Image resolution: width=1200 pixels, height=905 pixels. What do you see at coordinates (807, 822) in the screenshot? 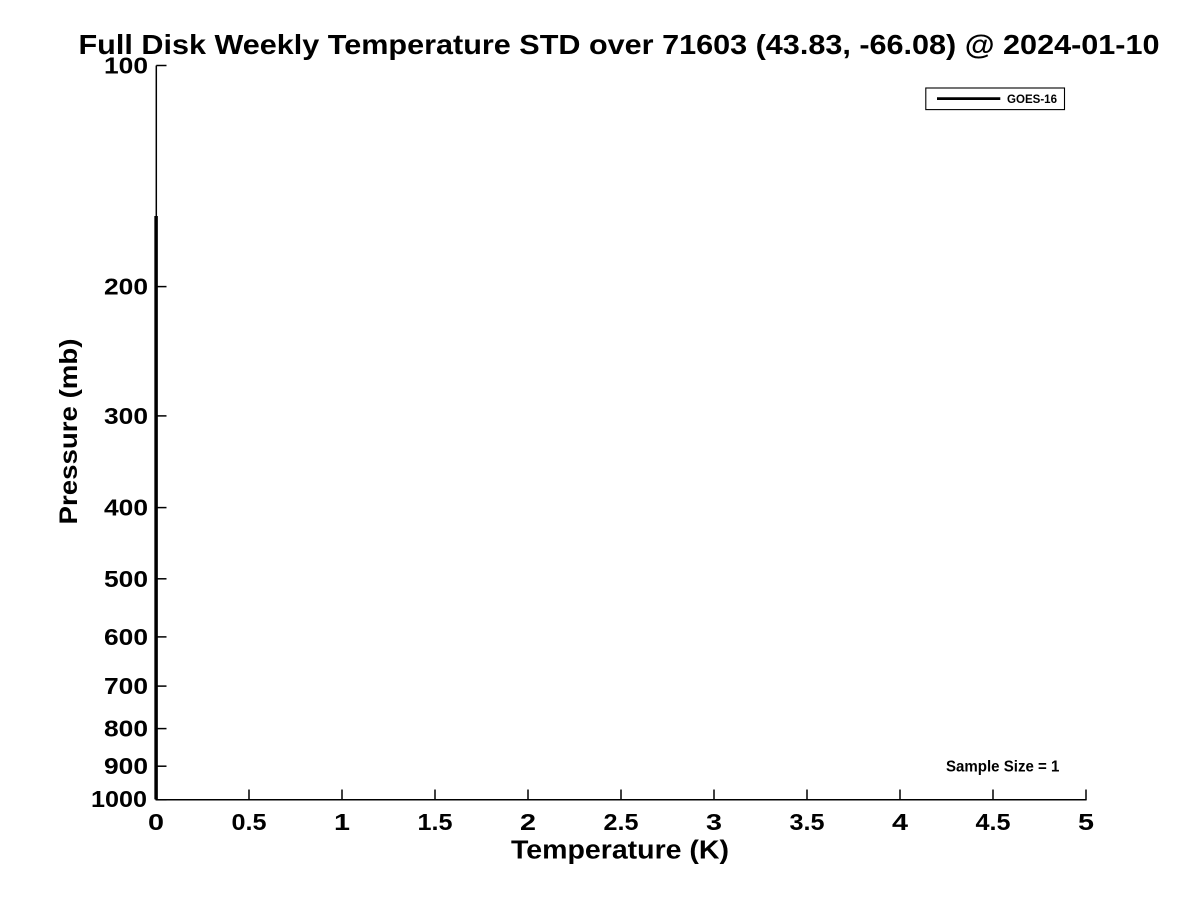
I see `svg-text: 3.5` at bounding box center [807, 822].